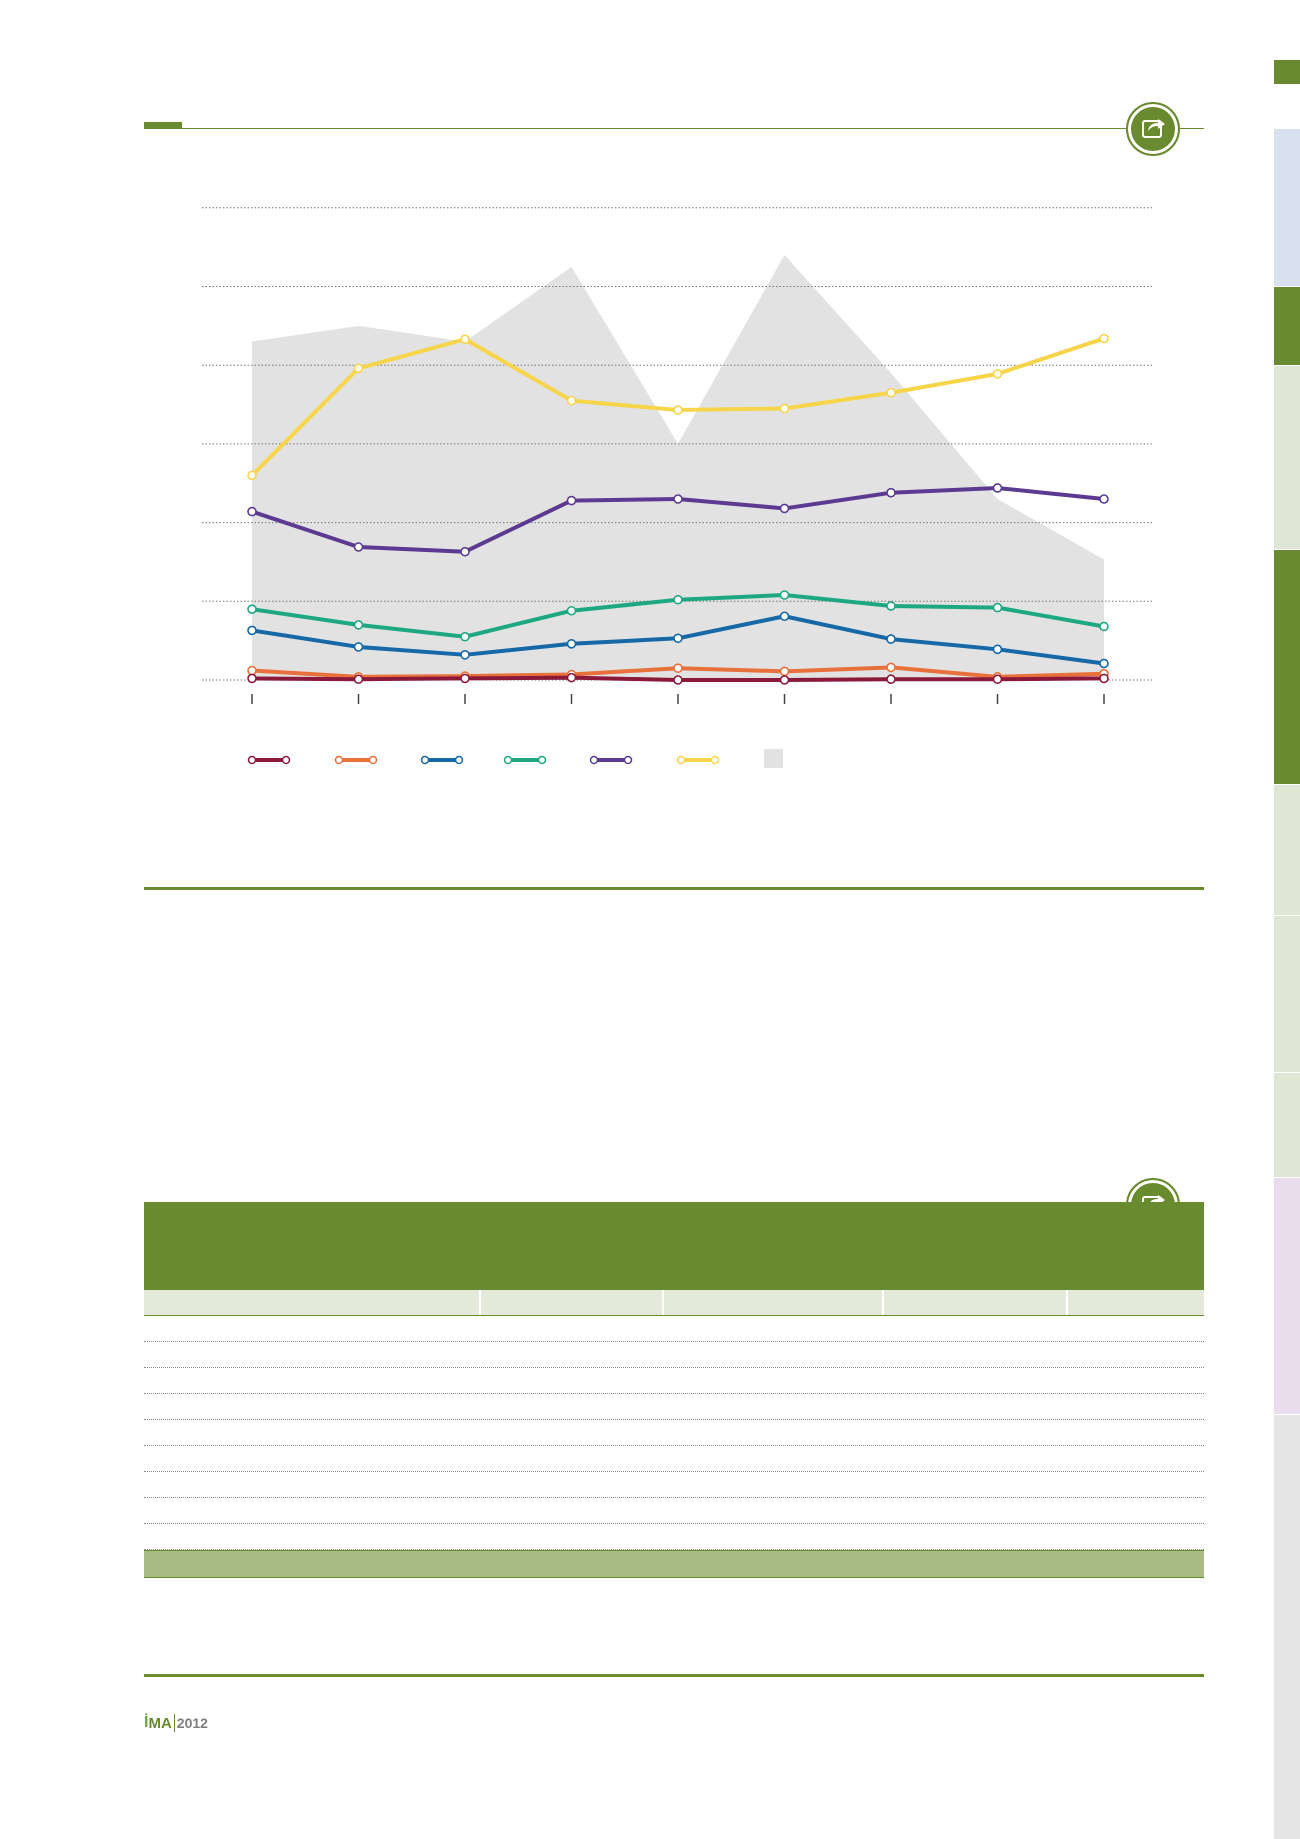 The height and width of the screenshot is (1839, 1300). What do you see at coordinates (674, 1564) in the screenshot?
I see `table-total-row` at bounding box center [674, 1564].